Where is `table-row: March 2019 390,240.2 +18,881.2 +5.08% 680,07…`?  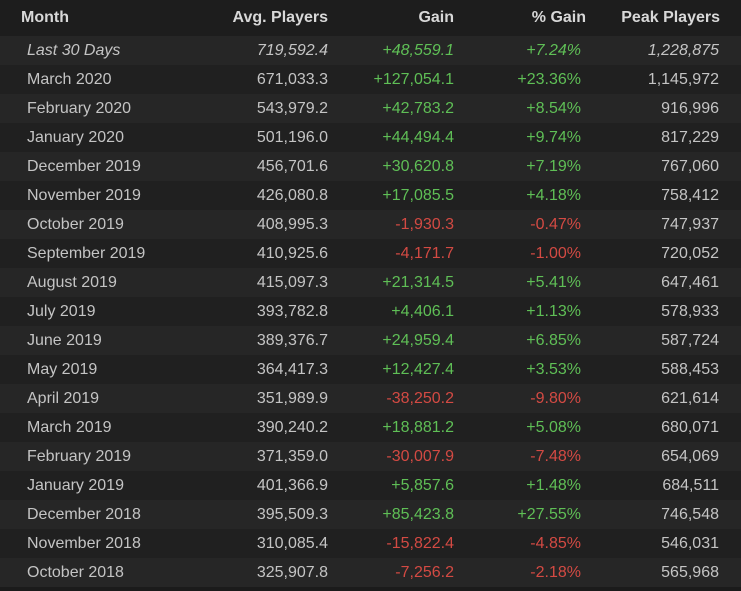
table-row: March 2019 390,240.2 +18,881.2 +5.08% 680,07… is located at coordinates (370, 427).